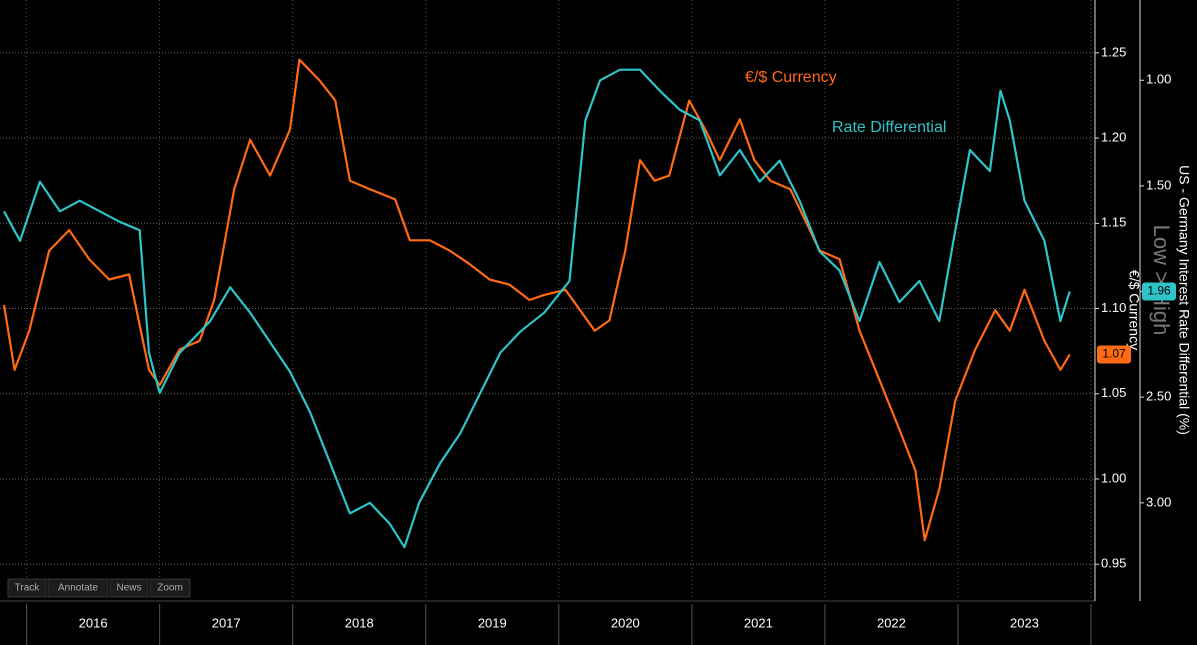 The width and height of the screenshot is (1197, 645). Describe the element at coordinates (625, 622) in the screenshot. I see `x-tick-label: 2020` at that location.